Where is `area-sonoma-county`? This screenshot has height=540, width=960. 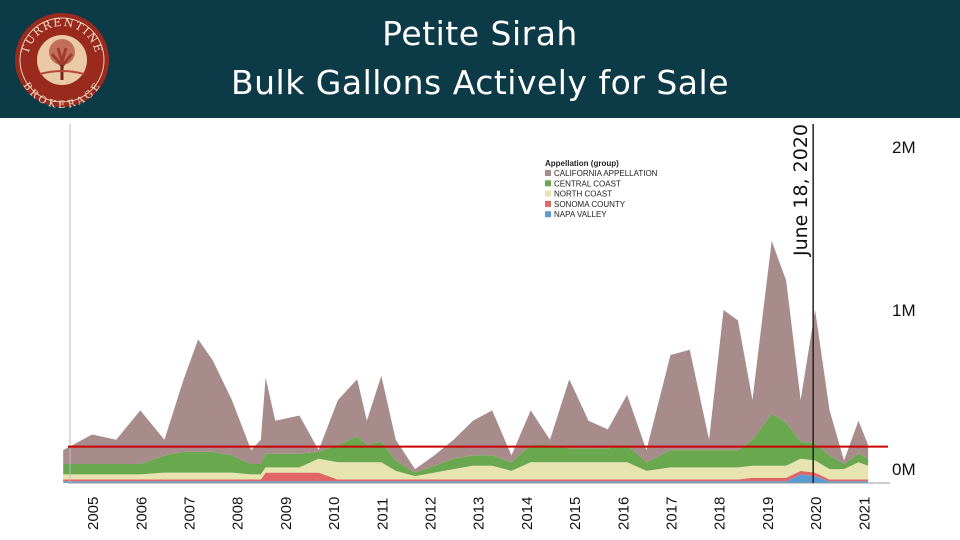 area-sonoma-county is located at coordinates (466, 476).